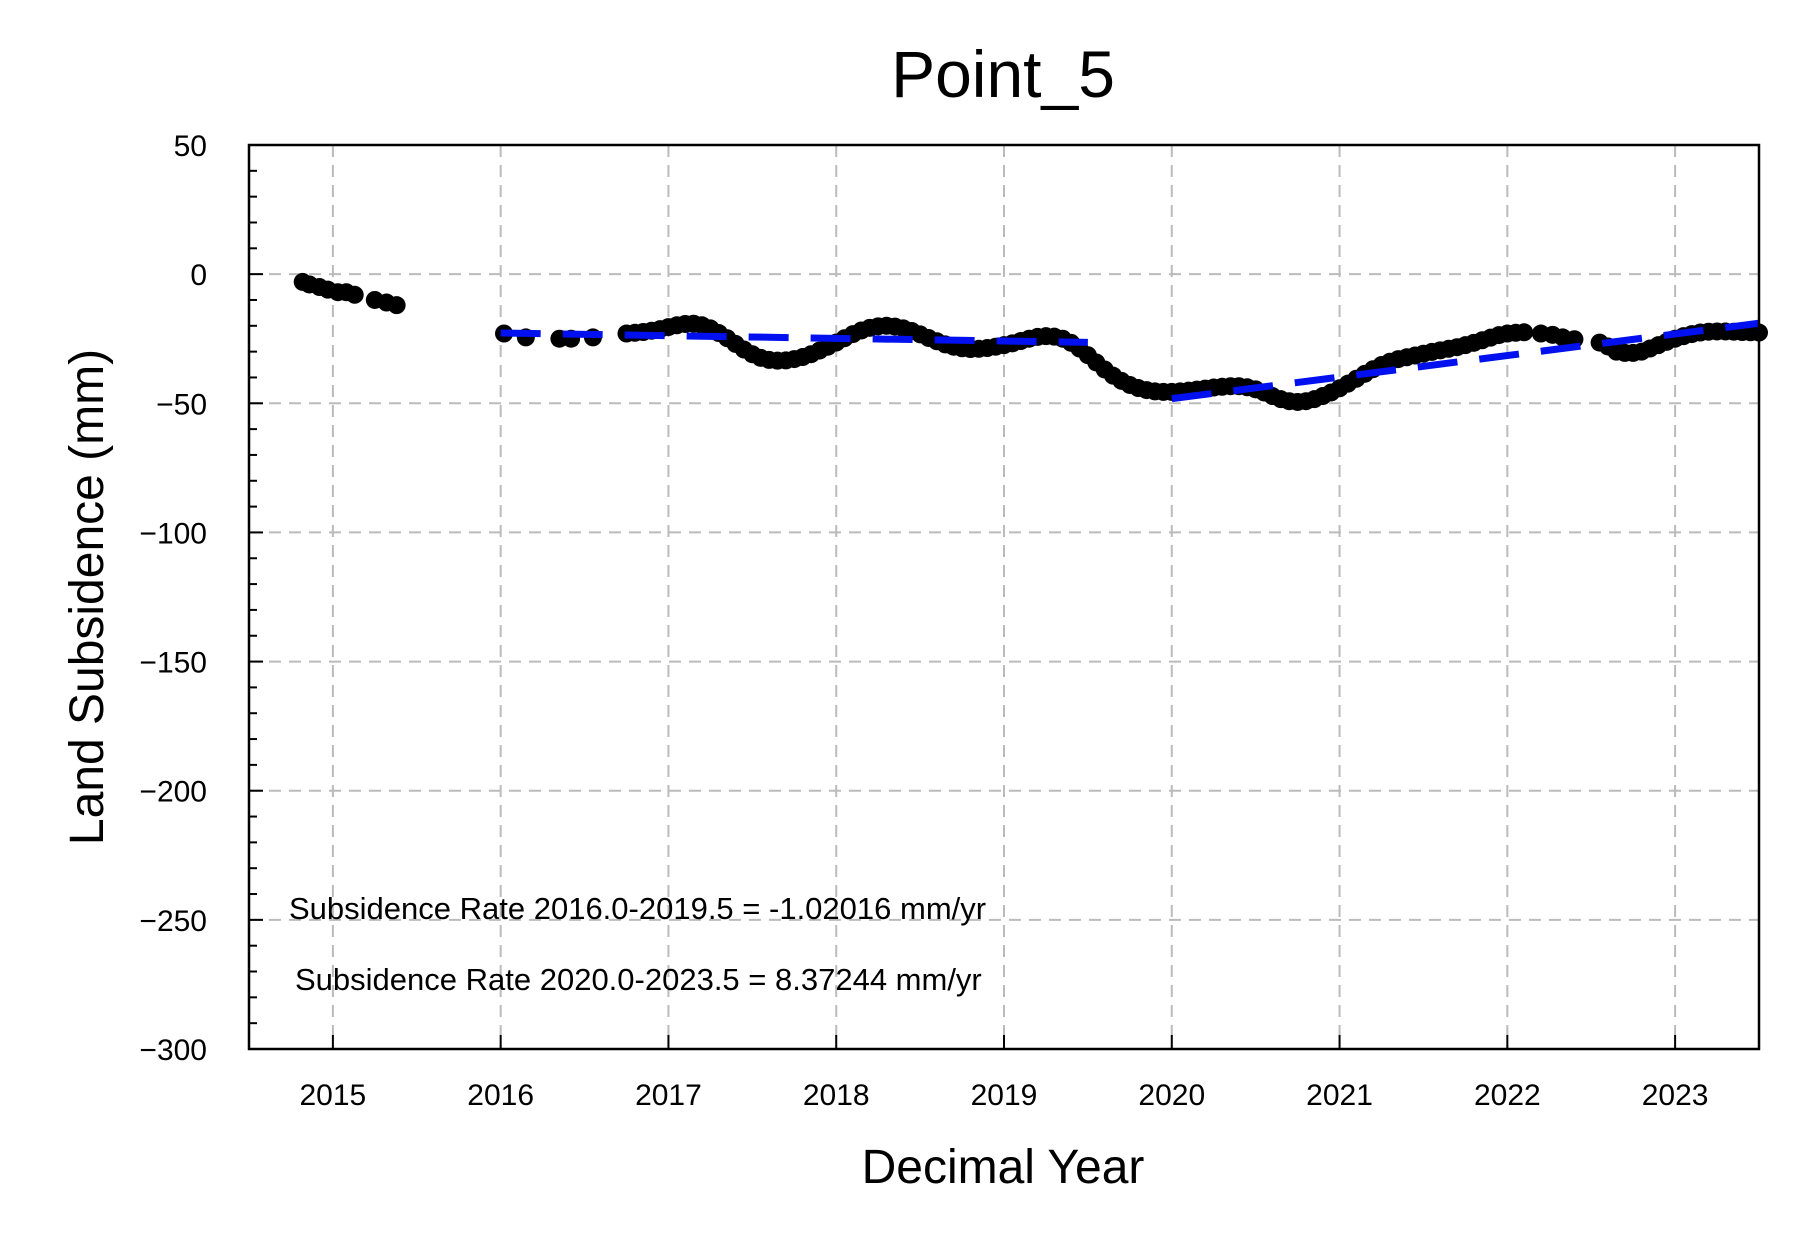 The width and height of the screenshot is (1797, 1239). Describe the element at coordinates (1003, 1167) in the screenshot. I see `x-axis-label: Decimal Year` at that location.